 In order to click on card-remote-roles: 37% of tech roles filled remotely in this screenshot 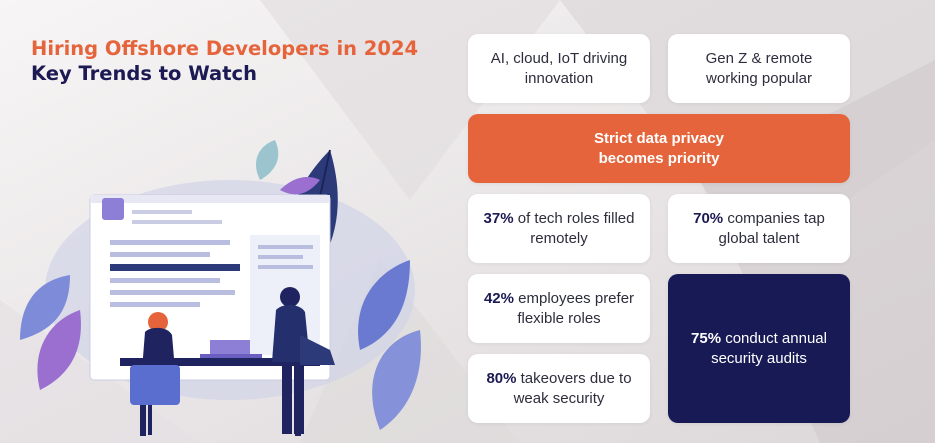, I will do `click(559, 228)`.